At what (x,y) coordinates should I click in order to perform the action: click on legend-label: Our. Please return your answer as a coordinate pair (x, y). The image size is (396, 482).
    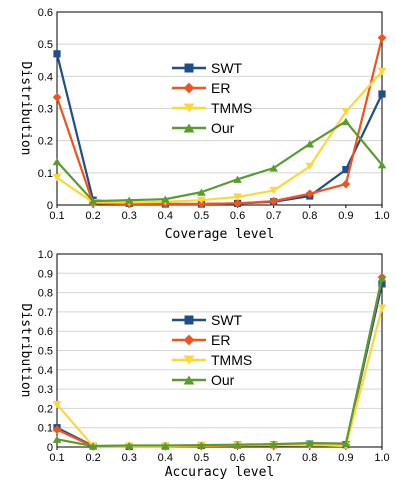
    Looking at the image, I should click on (223, 380).